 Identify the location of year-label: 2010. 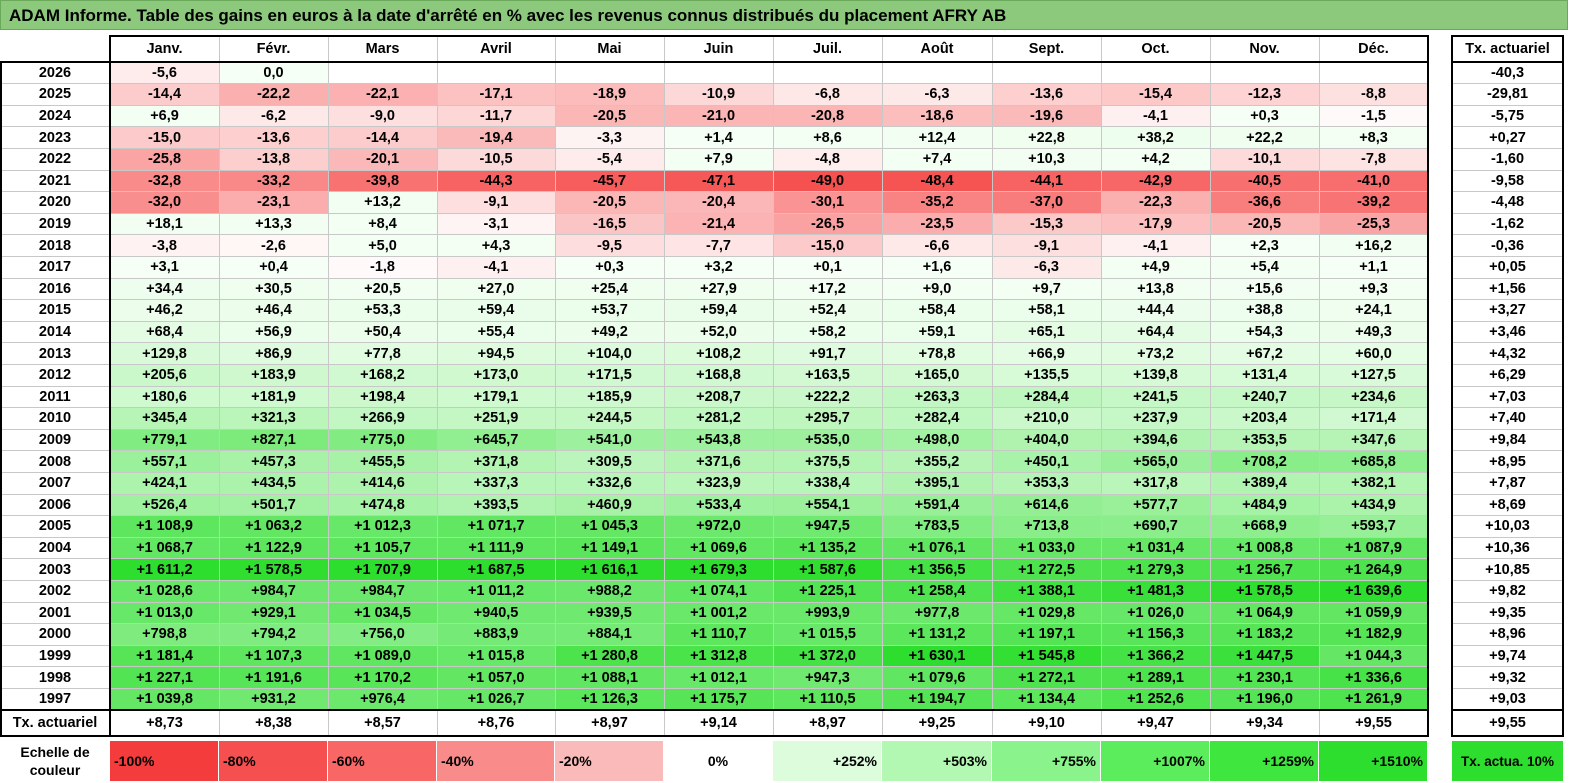
(55, 418).